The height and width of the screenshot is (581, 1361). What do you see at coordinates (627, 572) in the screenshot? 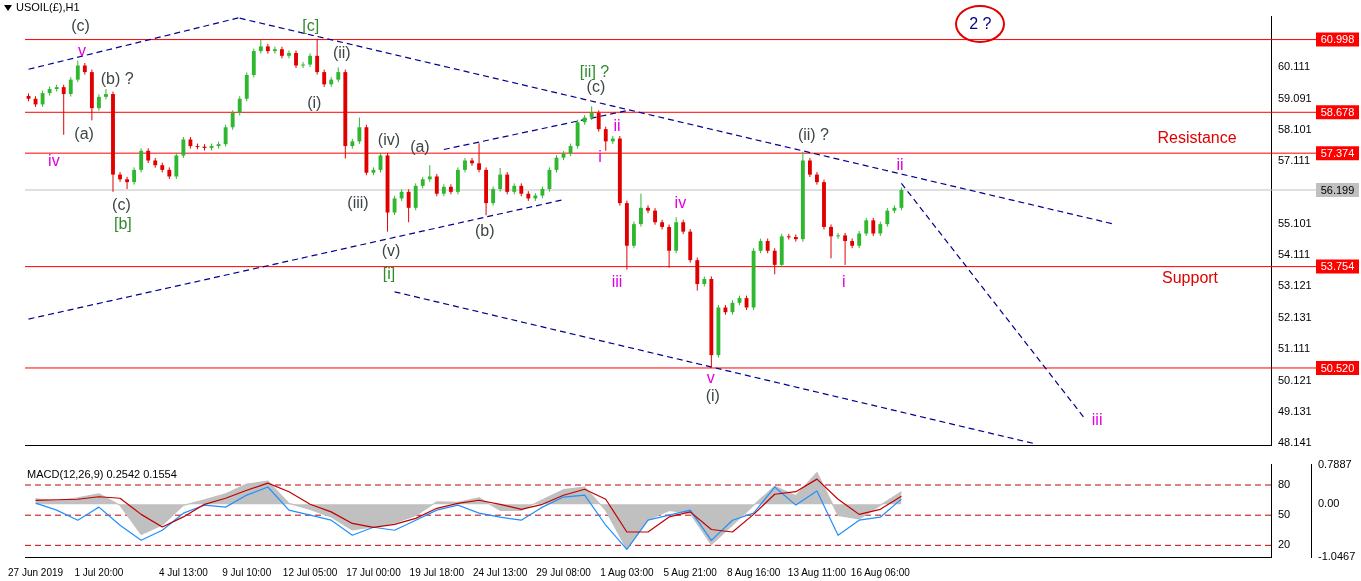
I see `x-tick-label: 1 Aug 03:00` at bounding box center [627, 572].